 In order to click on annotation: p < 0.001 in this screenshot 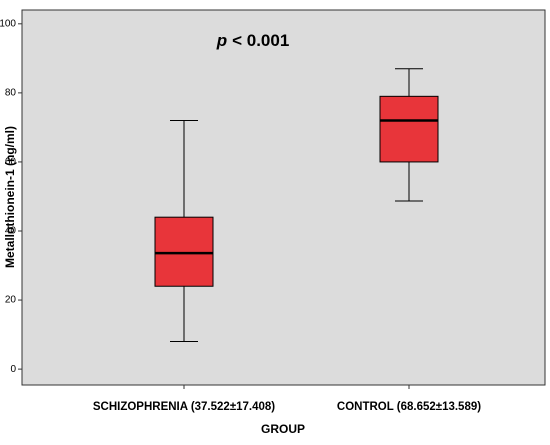, I will do `click(253, 40)`.